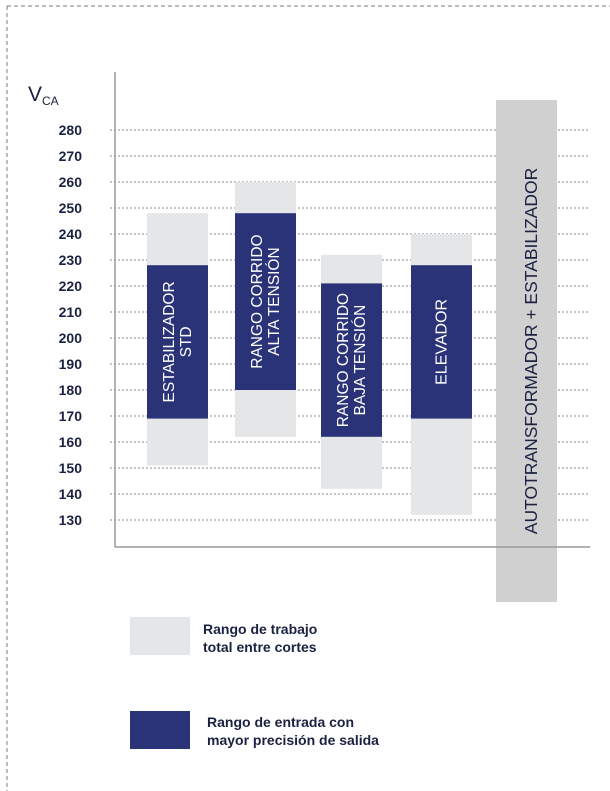 This screenshot has height=791, width=610. I want to click on side-box, so click(526, 351).